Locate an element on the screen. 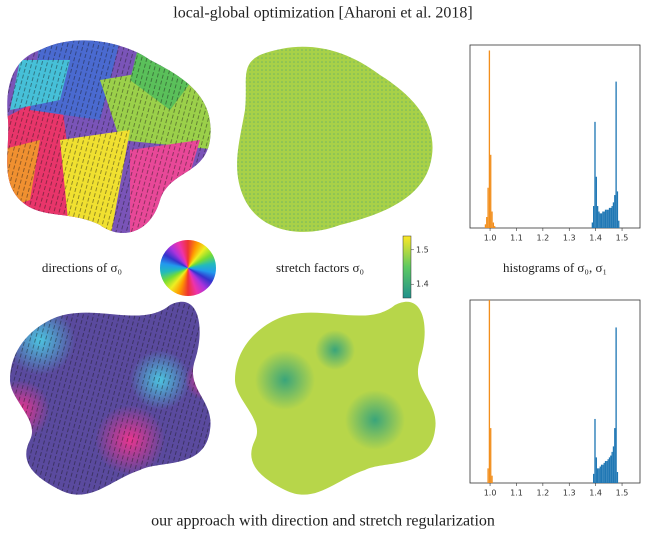  direction-field-bottom is located at coordinates (110, 398).